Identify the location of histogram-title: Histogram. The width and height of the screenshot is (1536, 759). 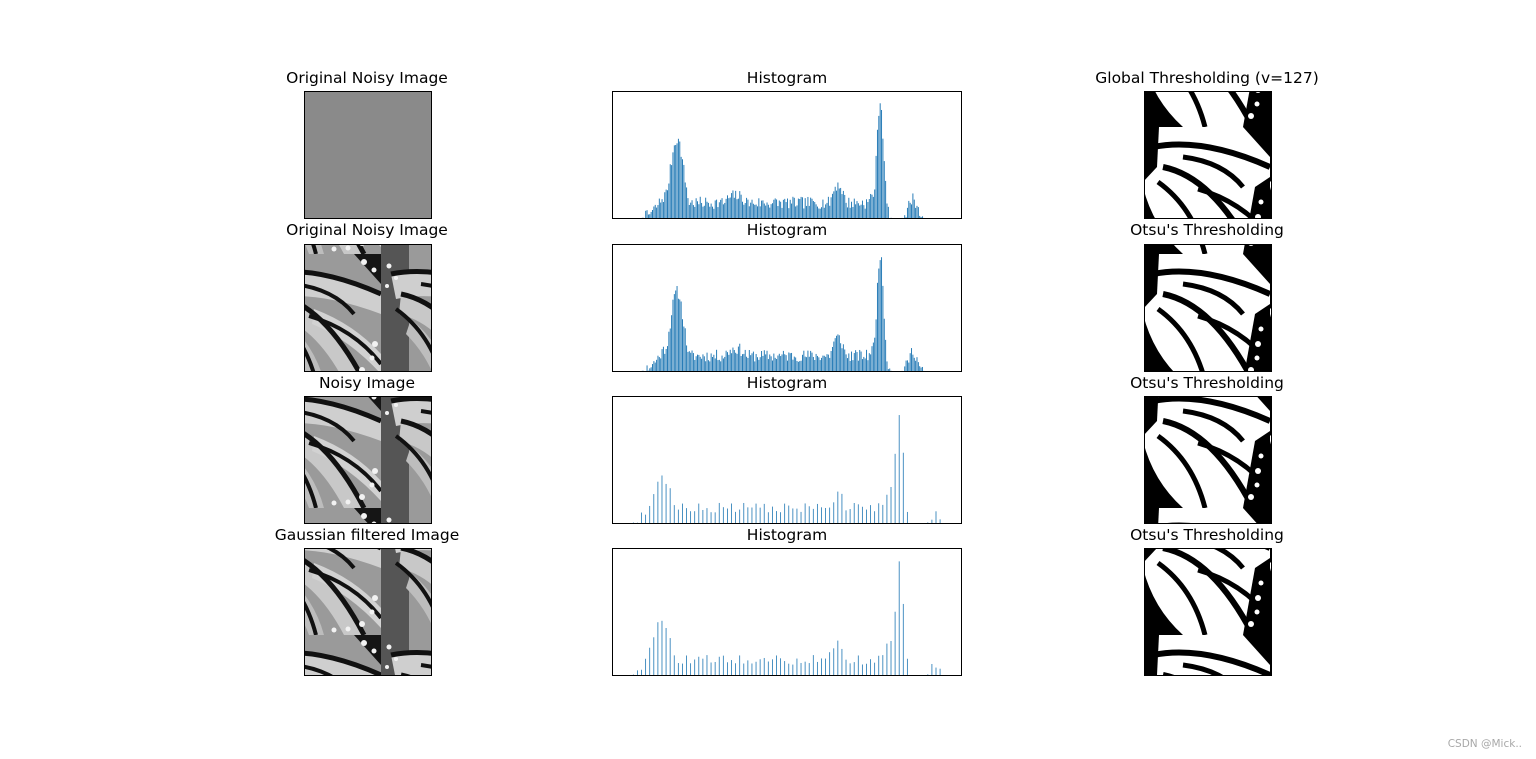
(787, 383).